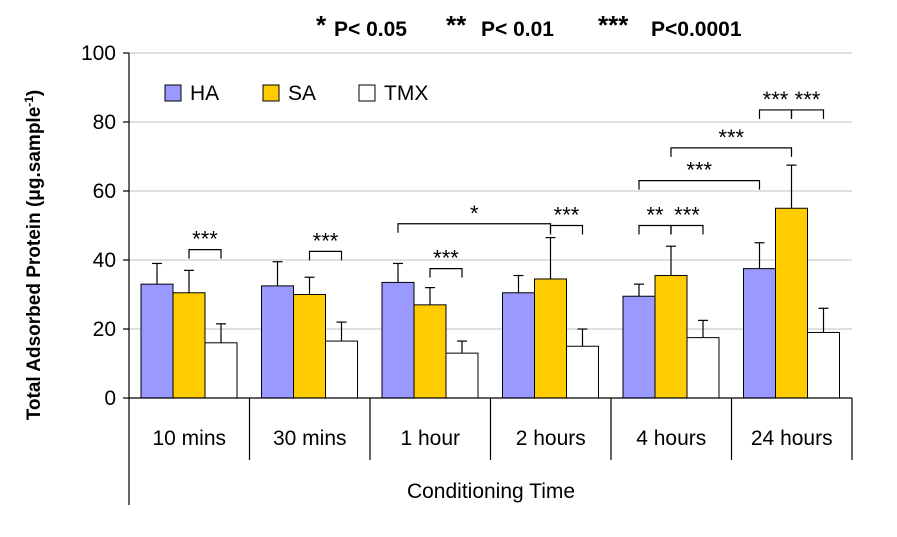  Describe the element at coordinates (189, 438) in the screenshot. I see `category-label-0: 10 mins` at that location.